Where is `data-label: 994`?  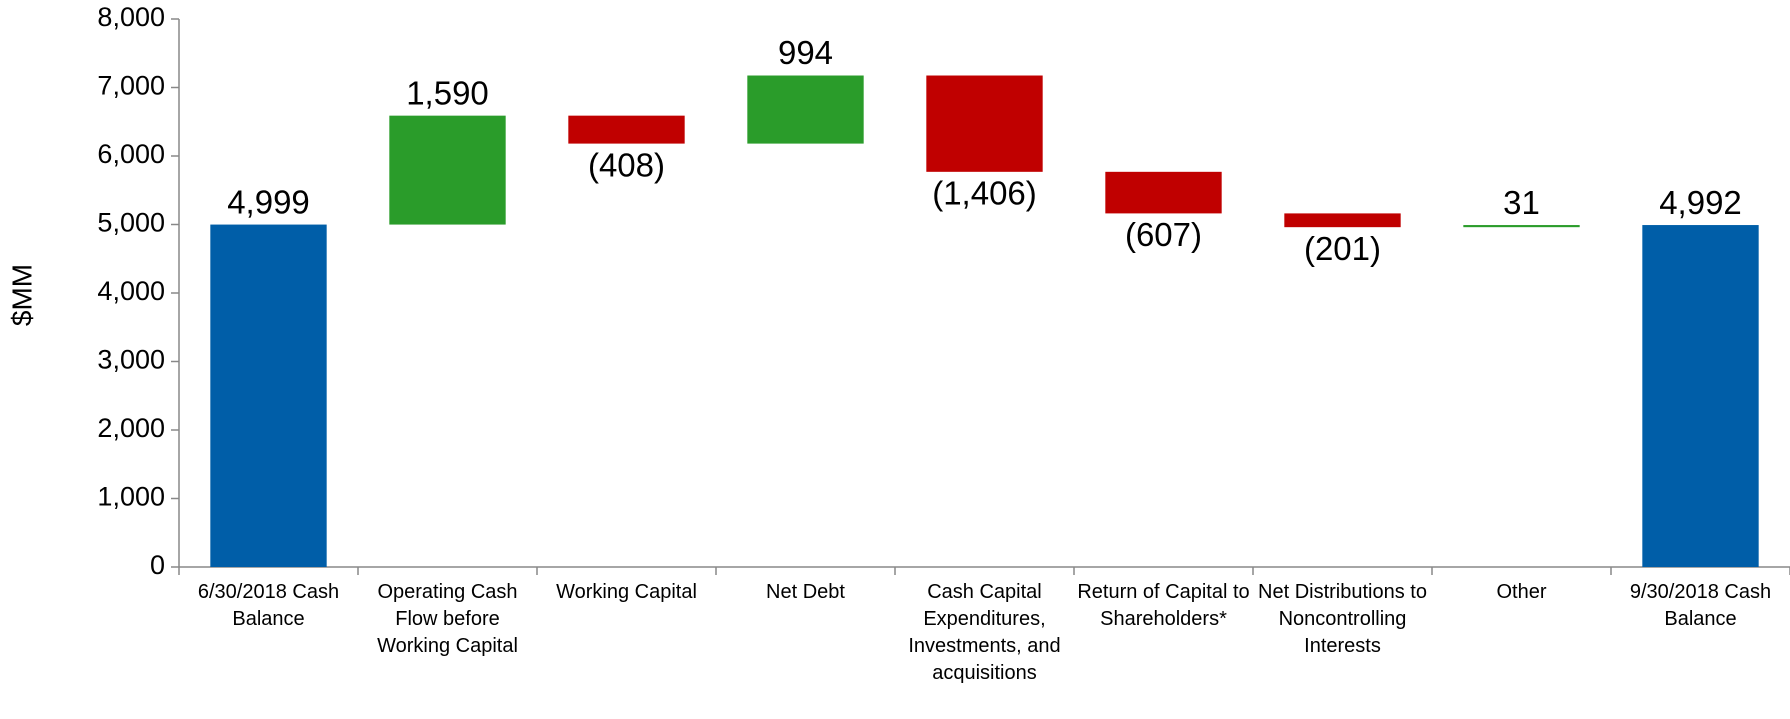 data-label: 994 is located at coordinates (805, 52).